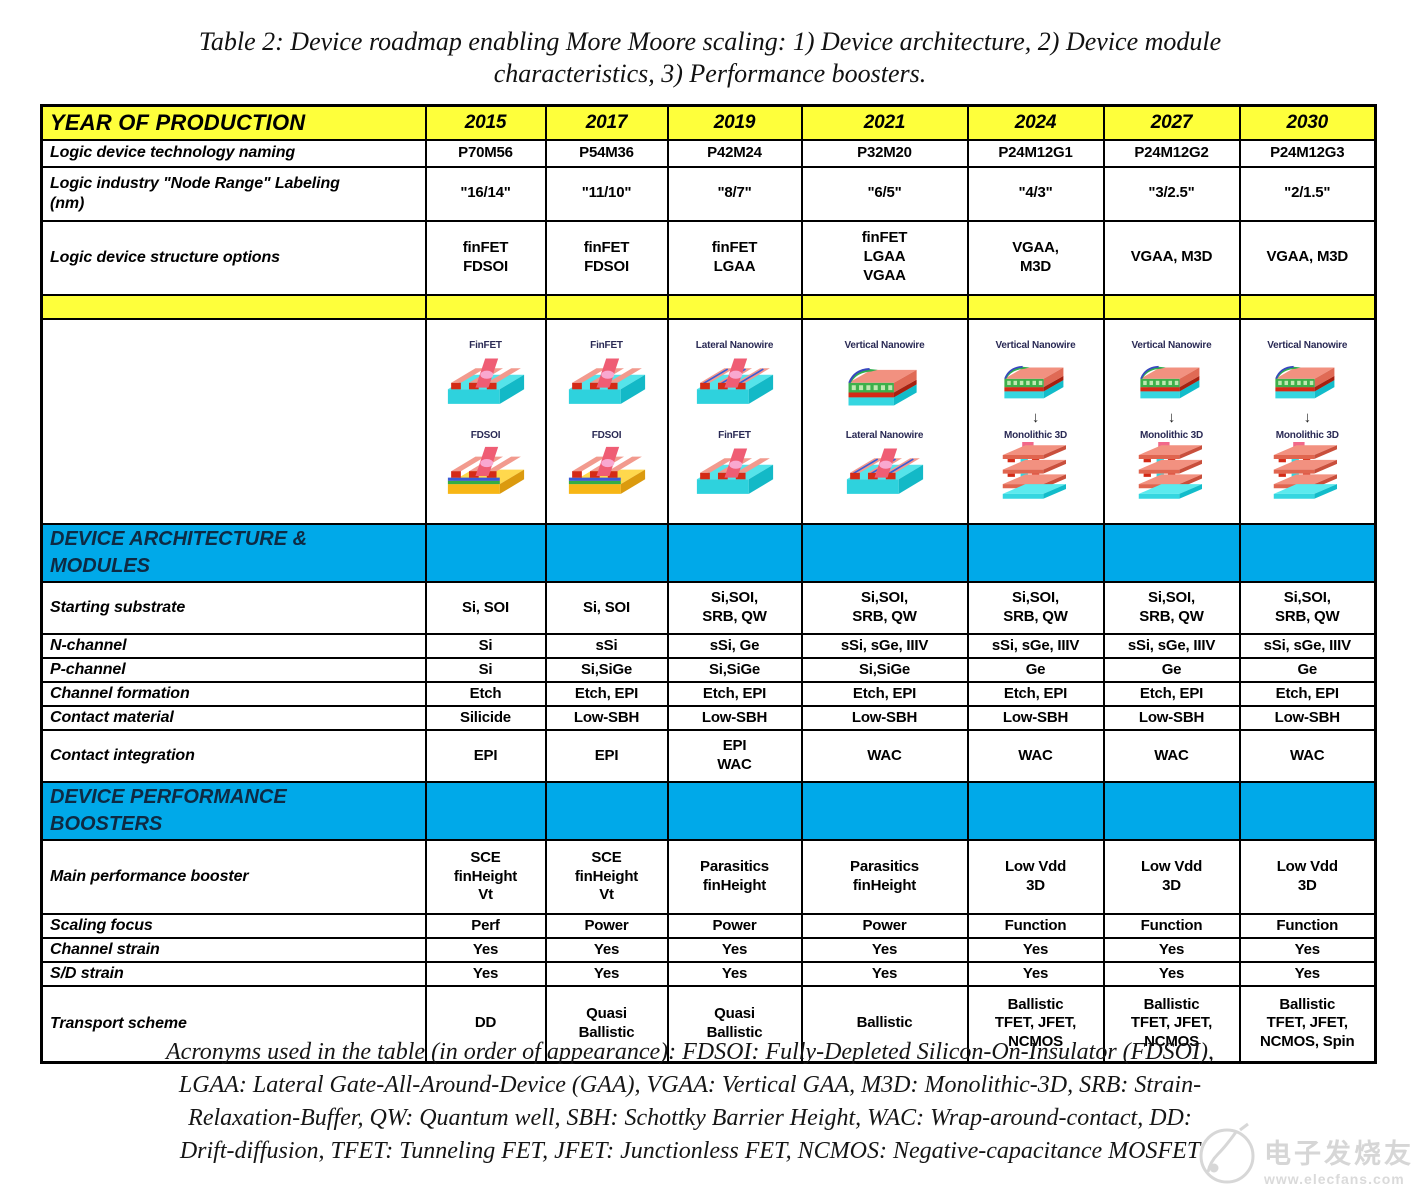  What do you see at coordinates (1171, 122) in the screenshot?
I see `year-header: 2027` at bounding box center [1171, 122].